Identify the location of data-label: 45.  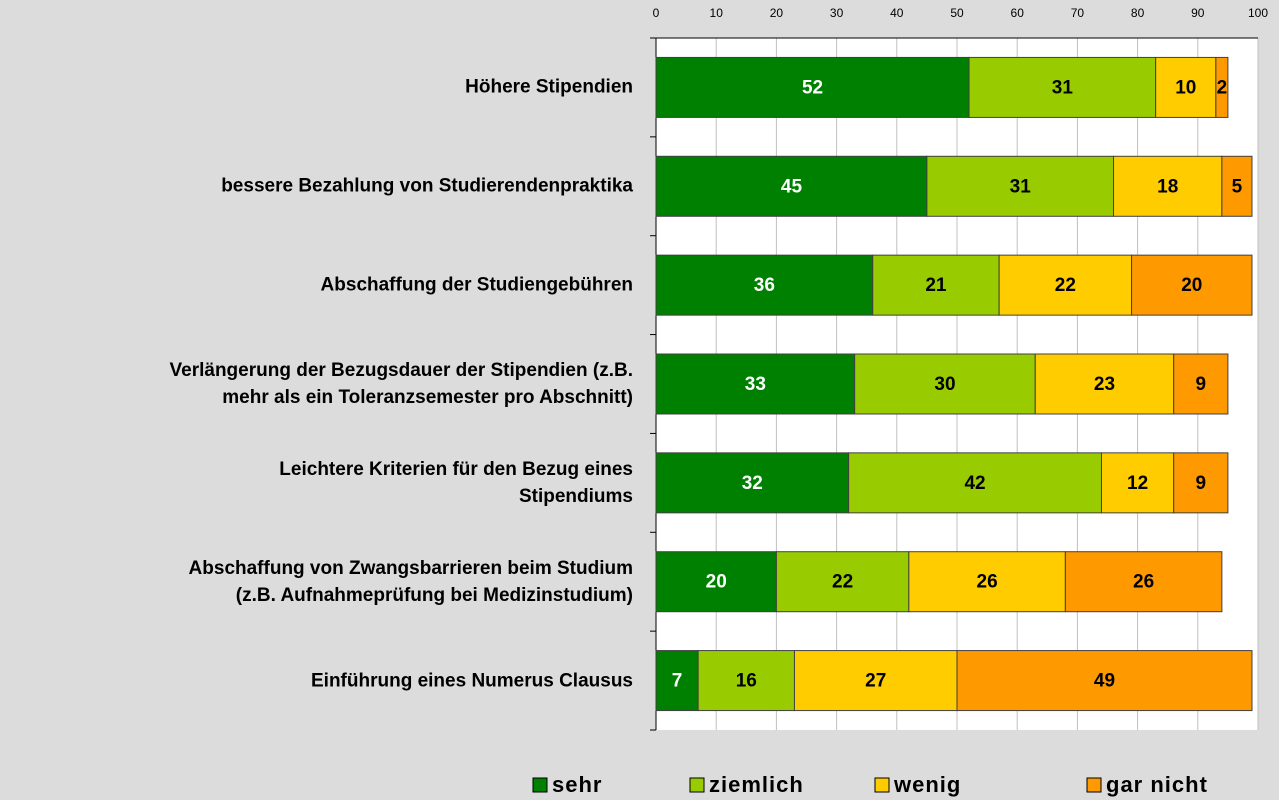
(792, 186).